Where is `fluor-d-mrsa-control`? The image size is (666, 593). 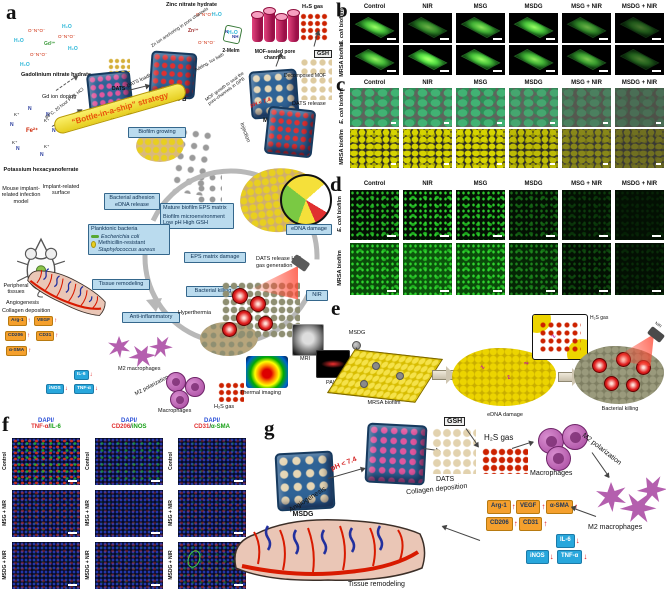
fluor-d-mrsa-control is located at coordinates (374, 269).